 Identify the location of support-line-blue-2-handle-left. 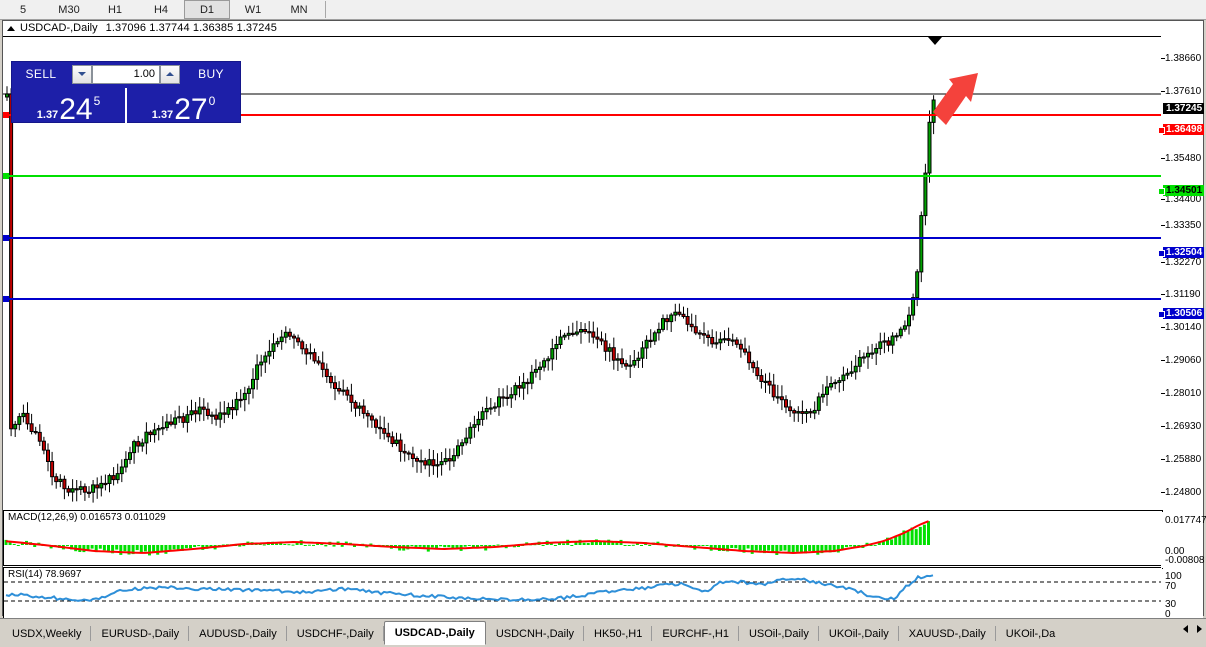
(6, 299).